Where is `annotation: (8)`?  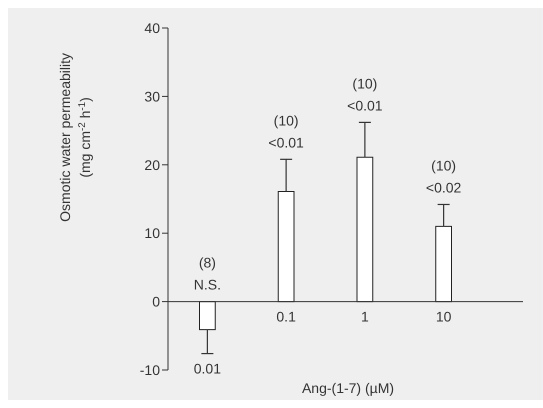 annotation: (8) is located at coordinates (207, 262).